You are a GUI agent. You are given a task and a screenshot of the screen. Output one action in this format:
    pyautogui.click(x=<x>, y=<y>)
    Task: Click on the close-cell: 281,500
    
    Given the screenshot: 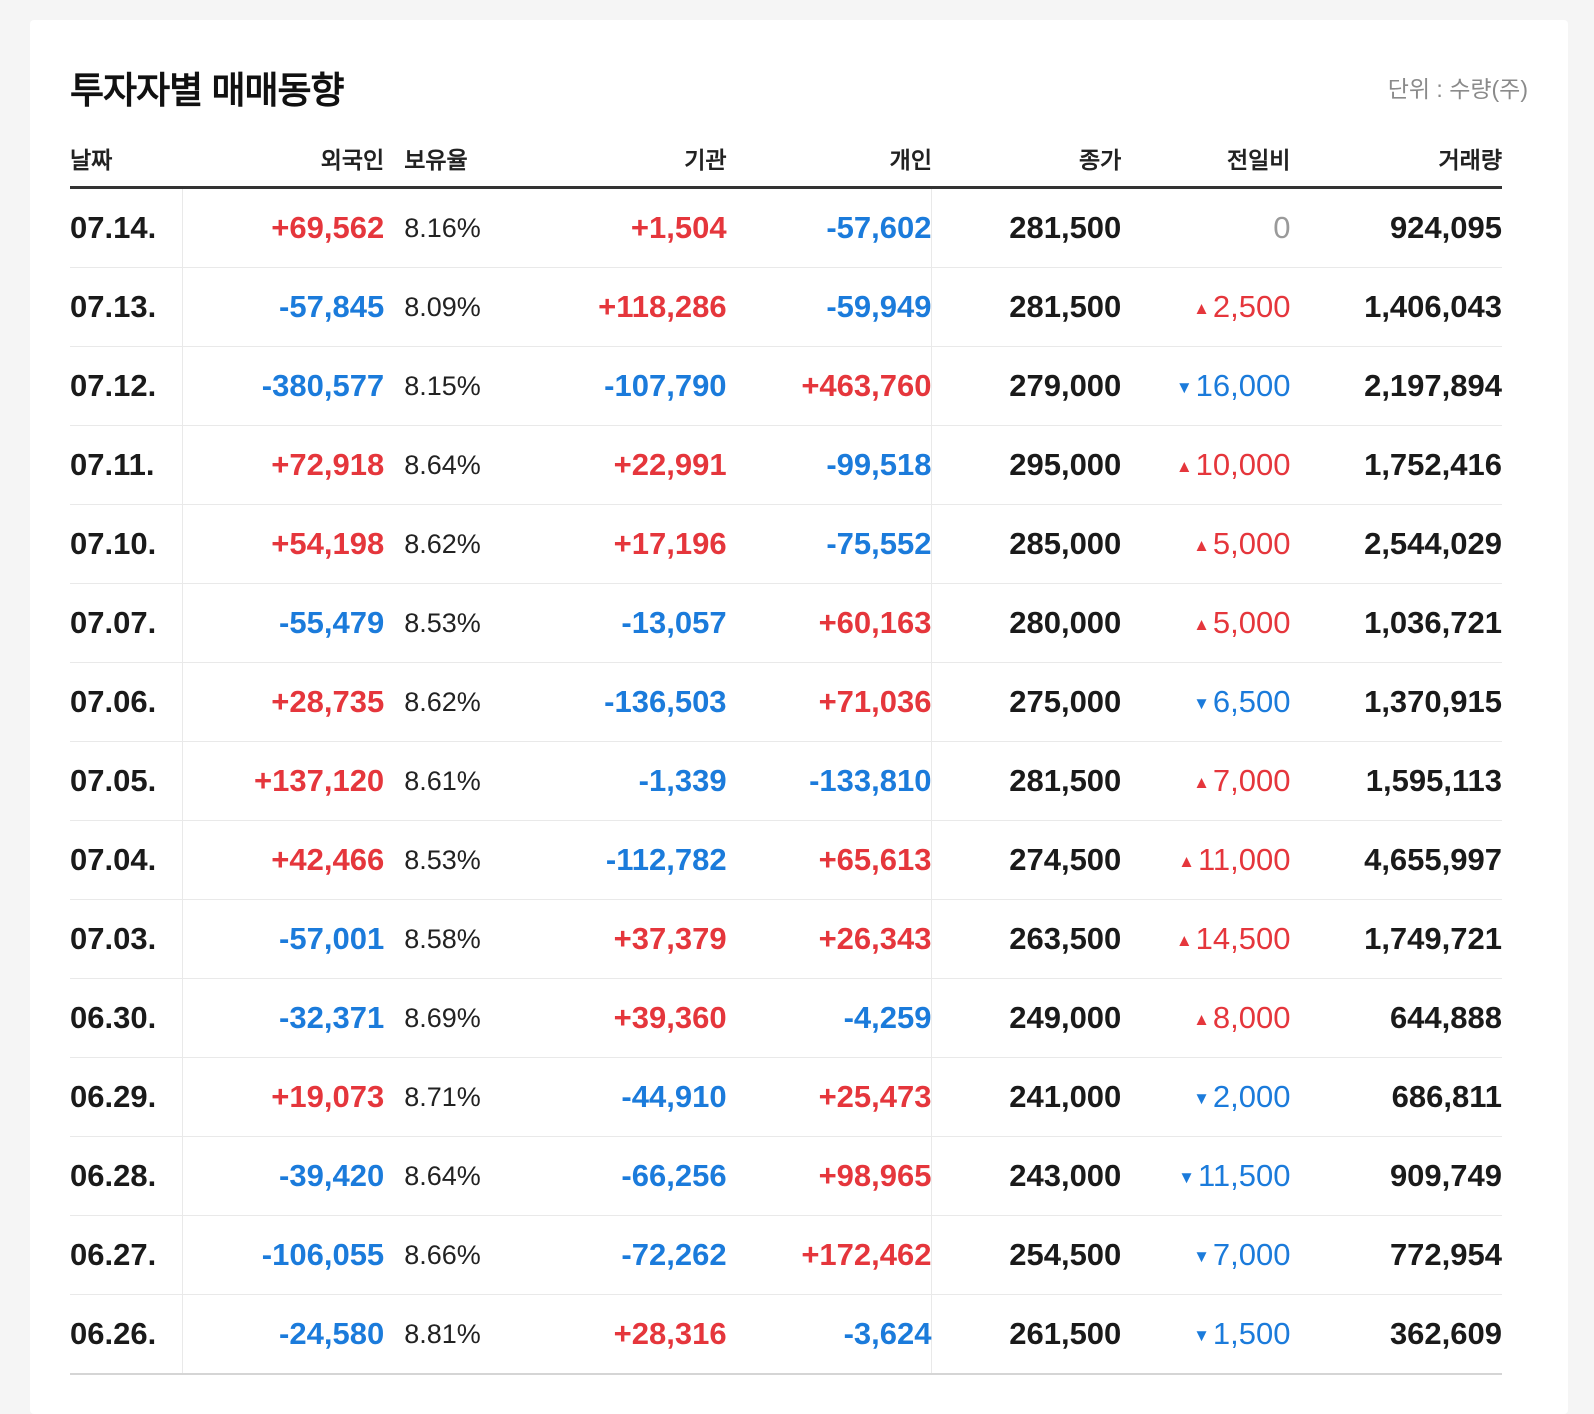 What is the action you would take?
    pyautogui.click(x=1026, y=307)
    